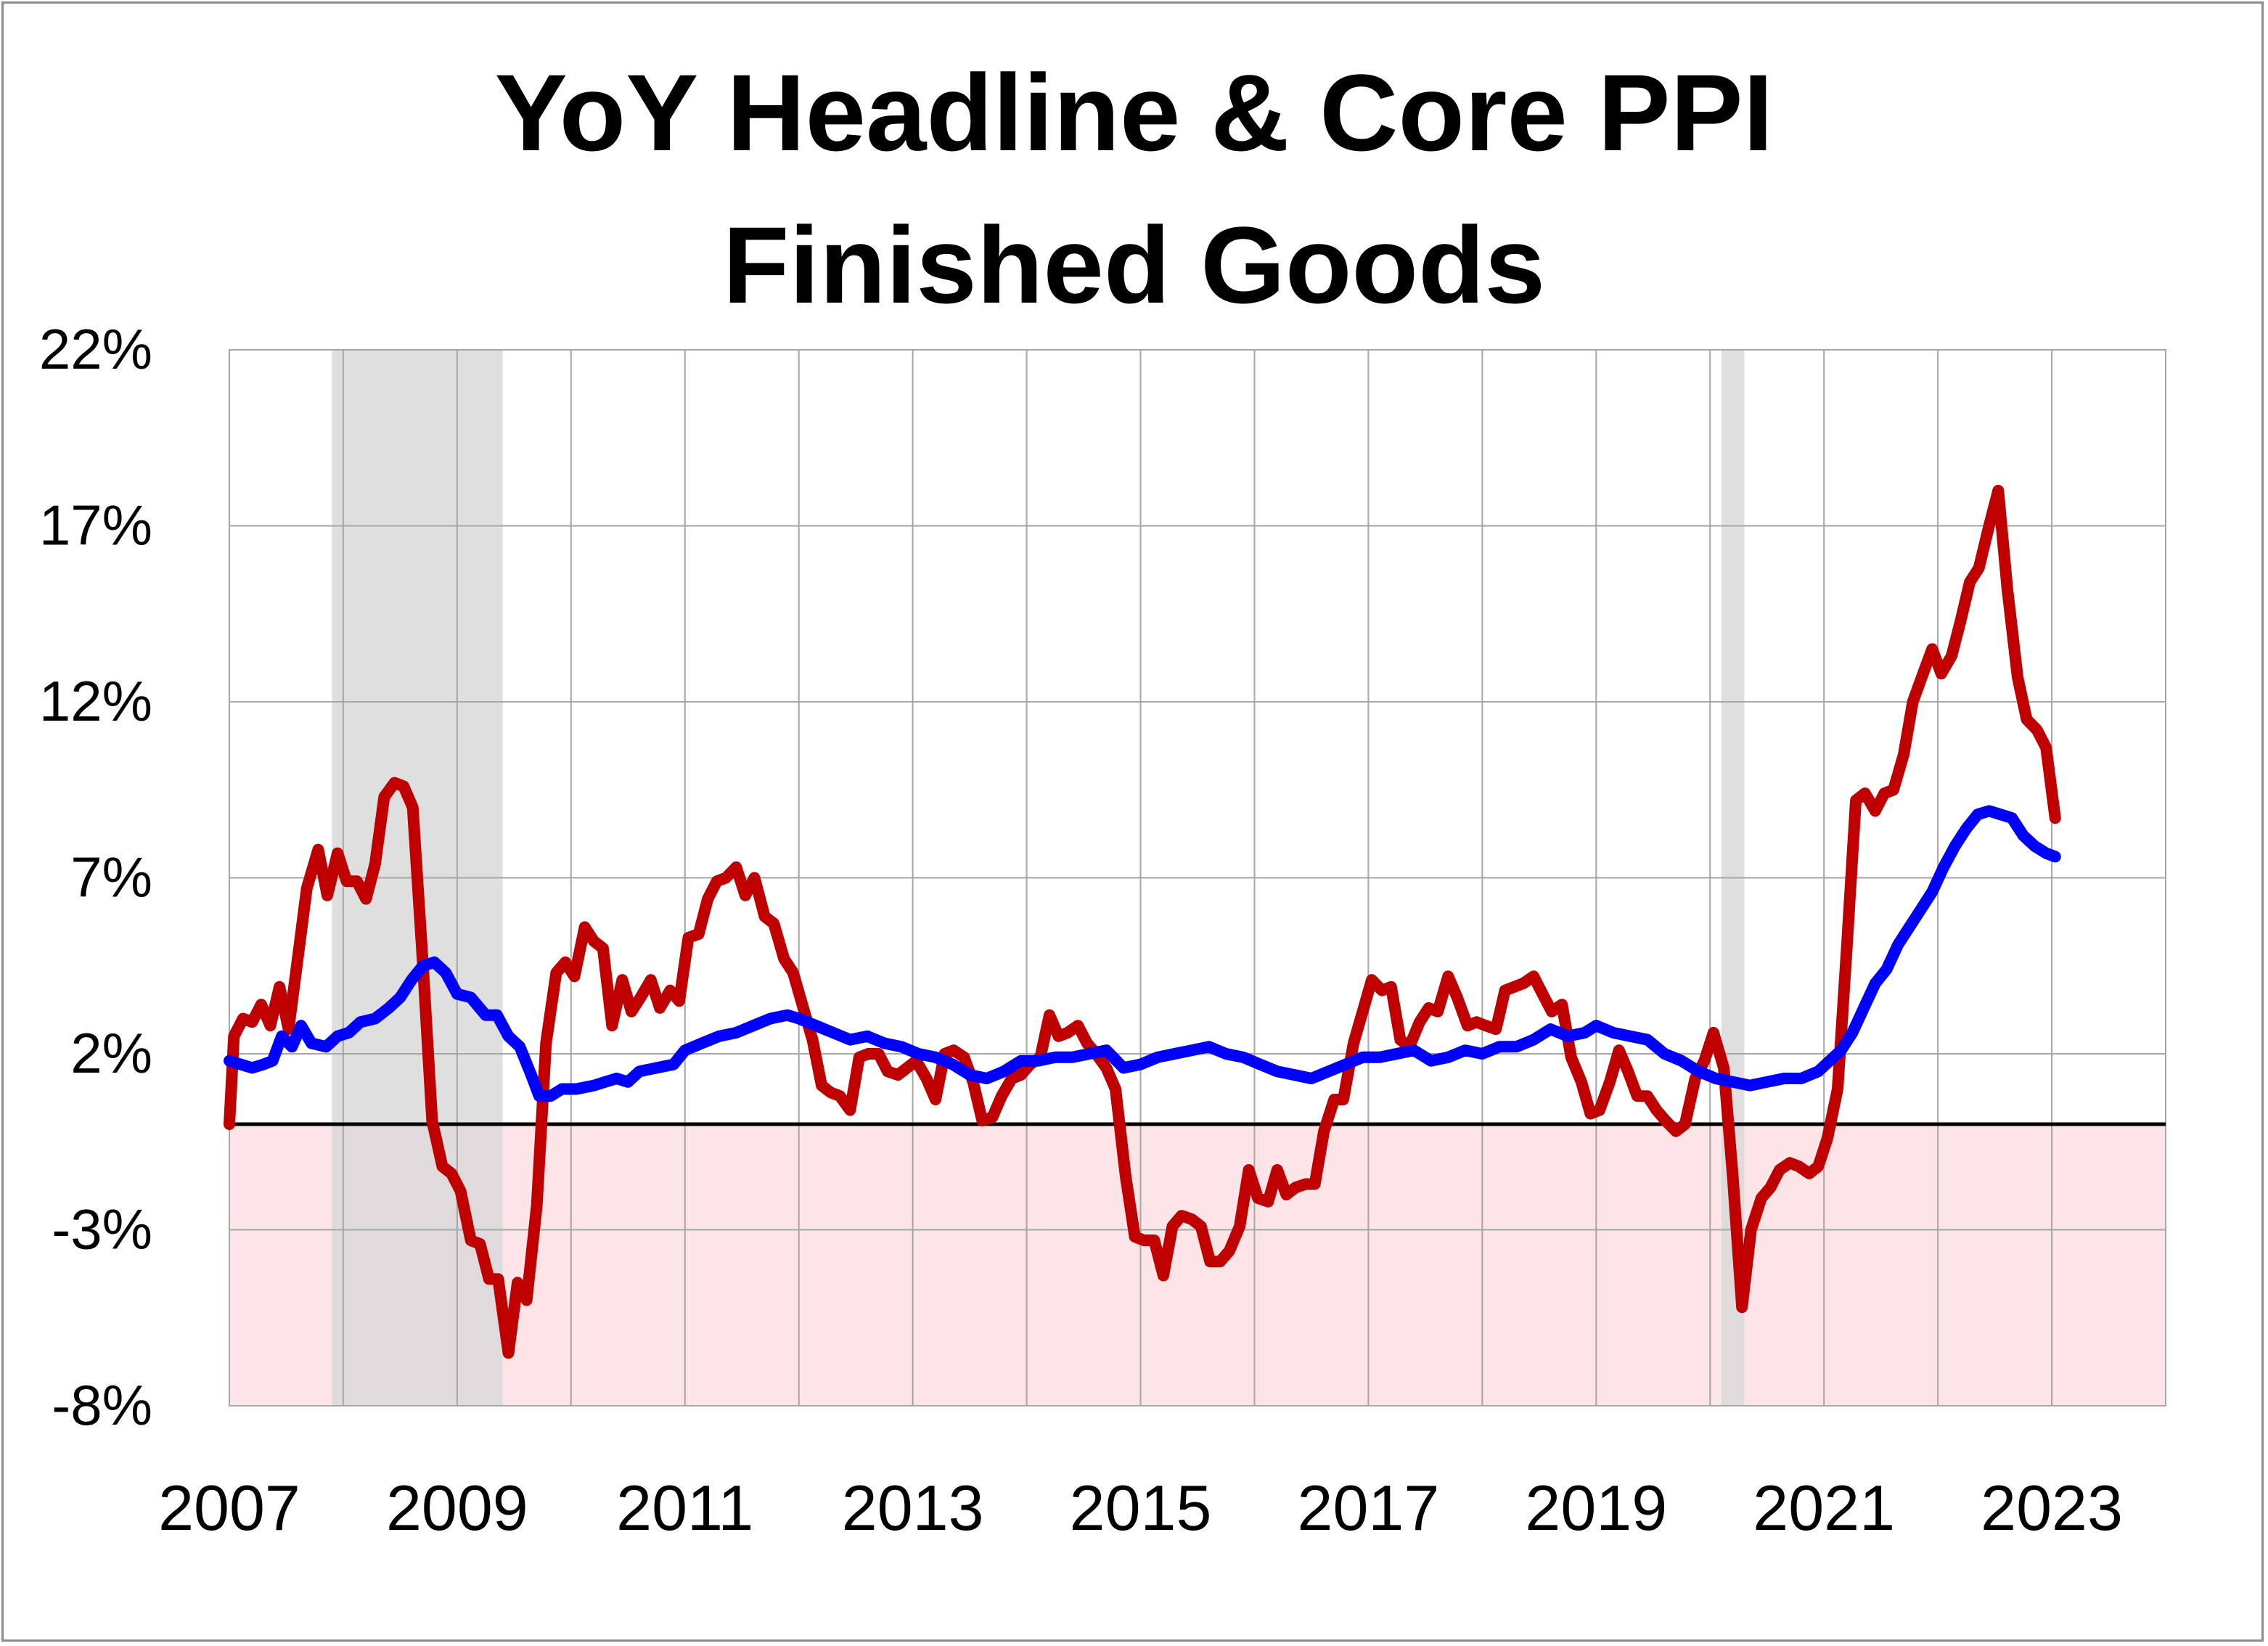 The width and height of the screenshot is (2268, 1646). Describe the element at coordinates (111, 1053) in the screenshot. I see `y-tick-label: 2%` at that location.